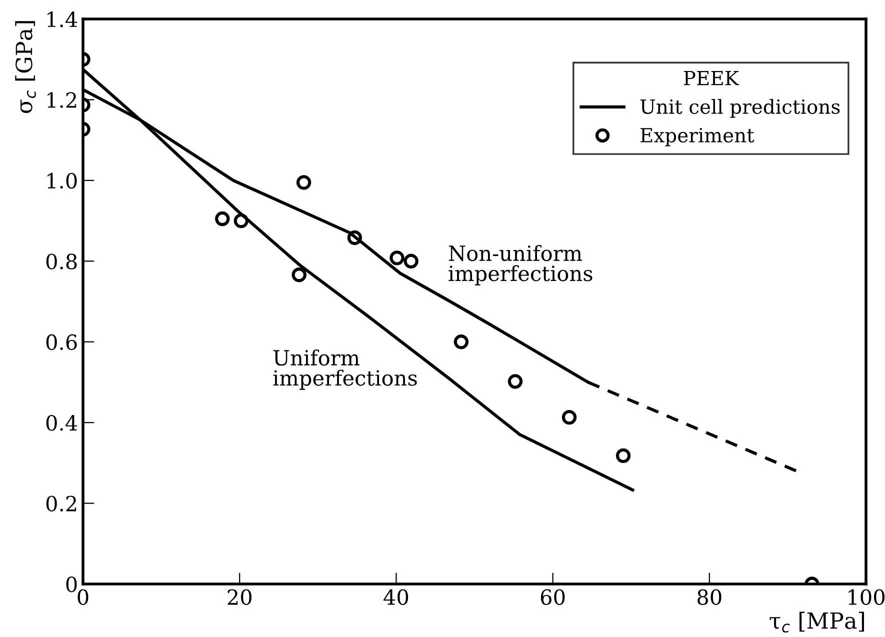 The height and width of the screenshot is (637, 885). I want to click on legend-title: PEEK, so click(712, 78).